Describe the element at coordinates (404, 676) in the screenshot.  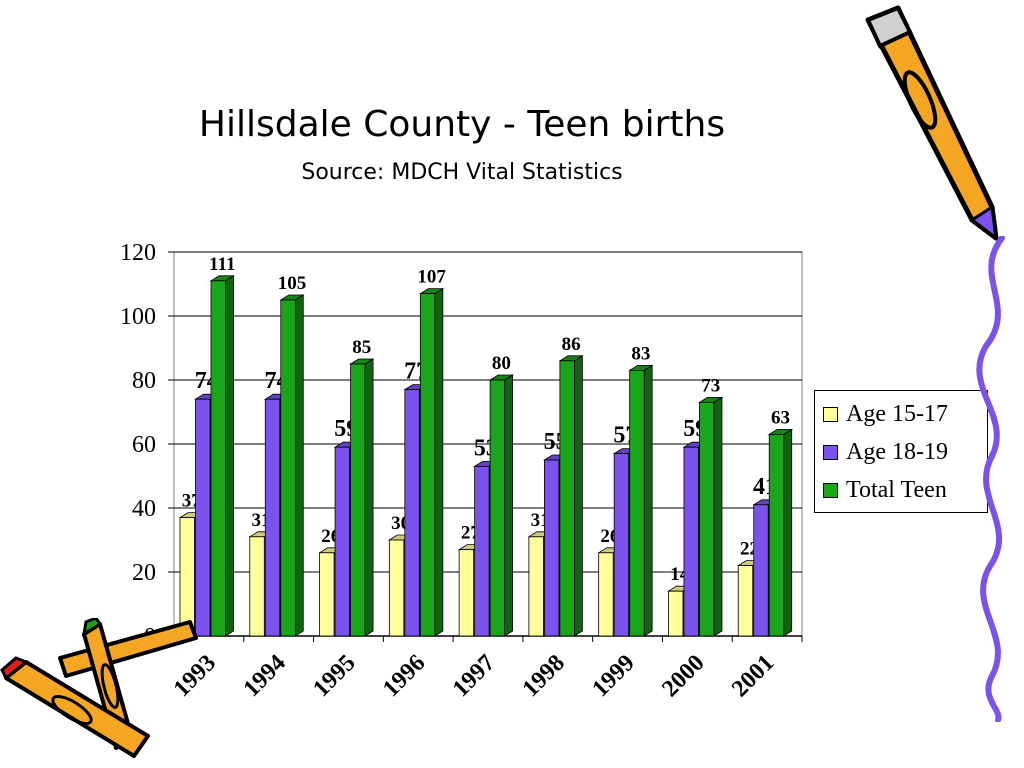
I see `x-tick-label: 1996` at that location.